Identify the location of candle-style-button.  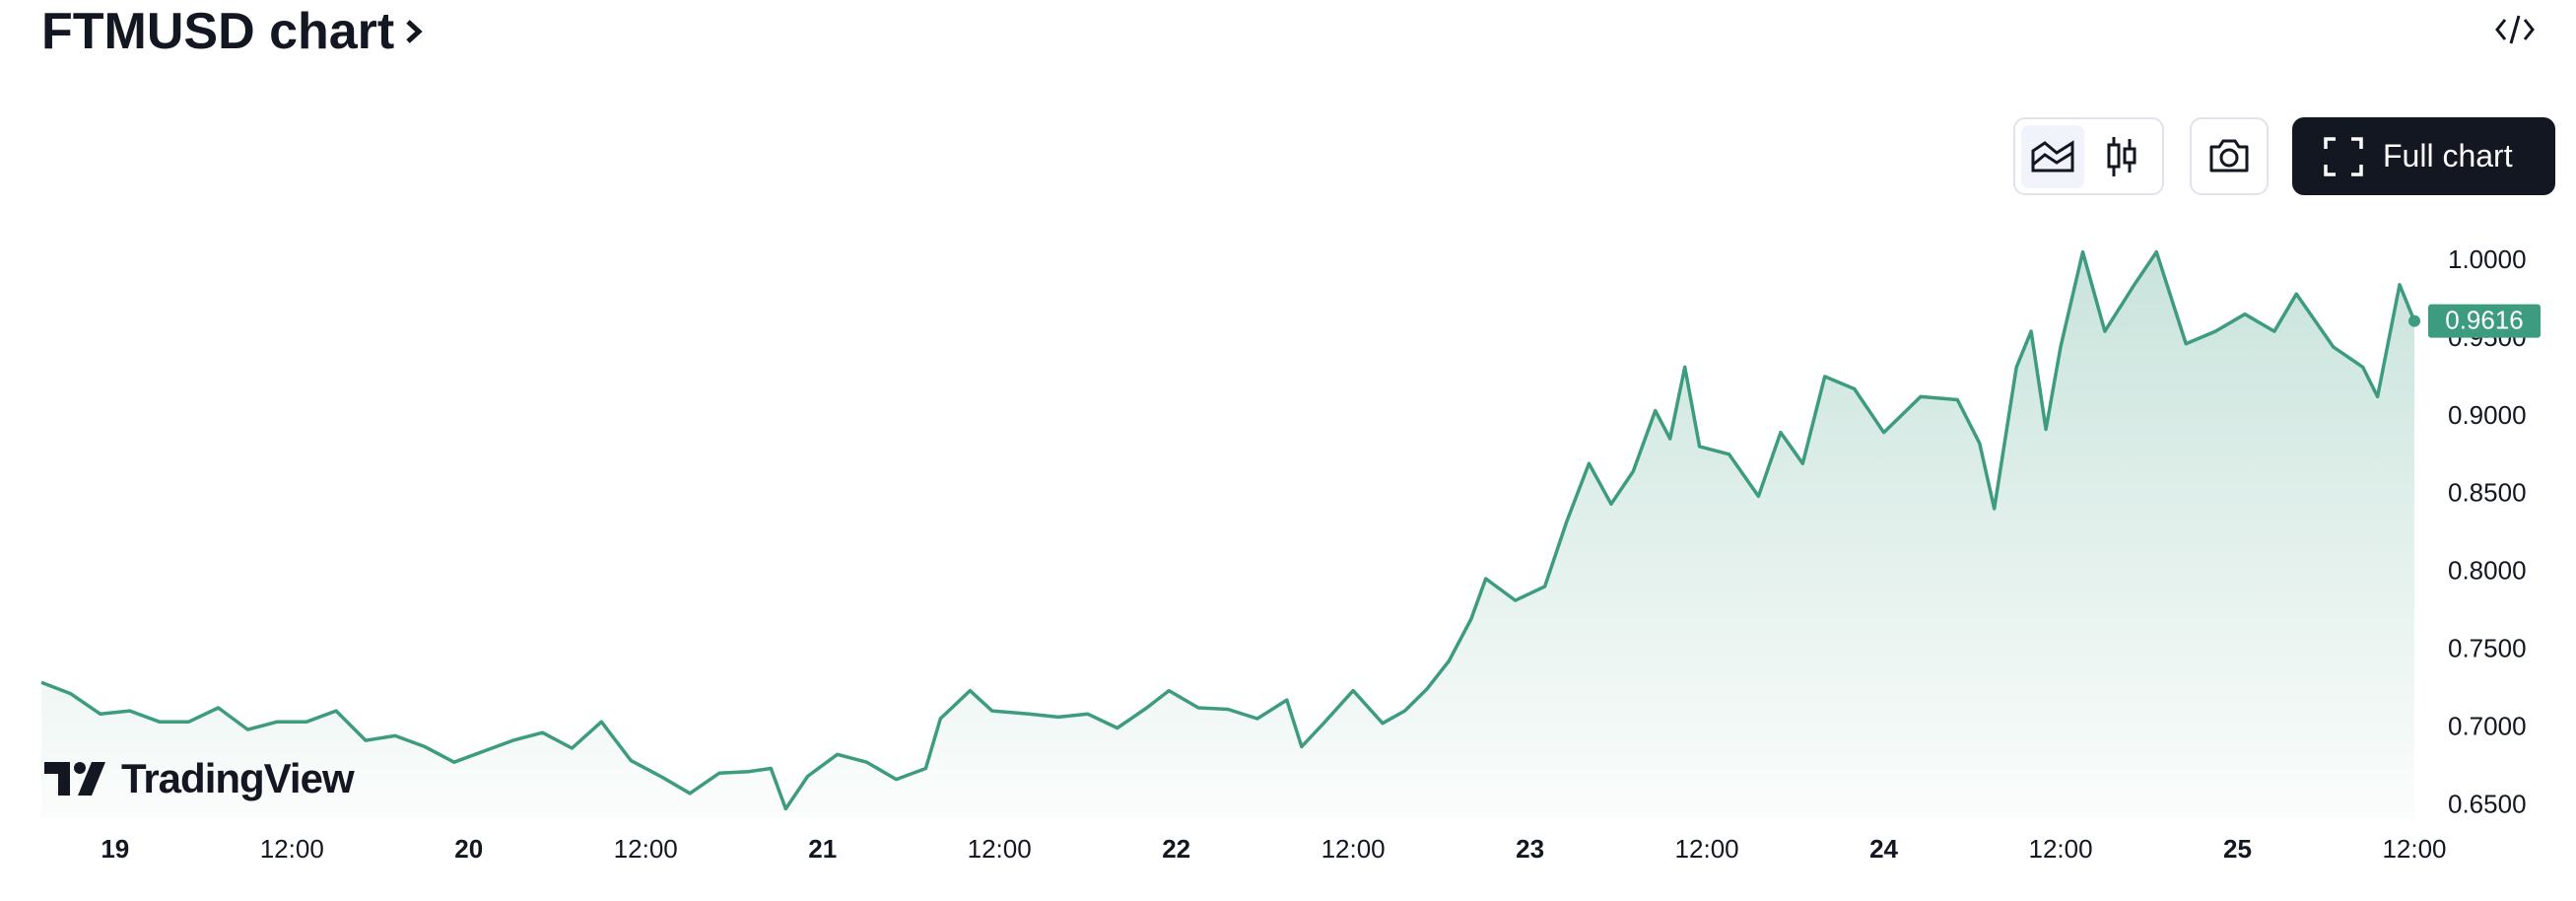
(2122, 156).